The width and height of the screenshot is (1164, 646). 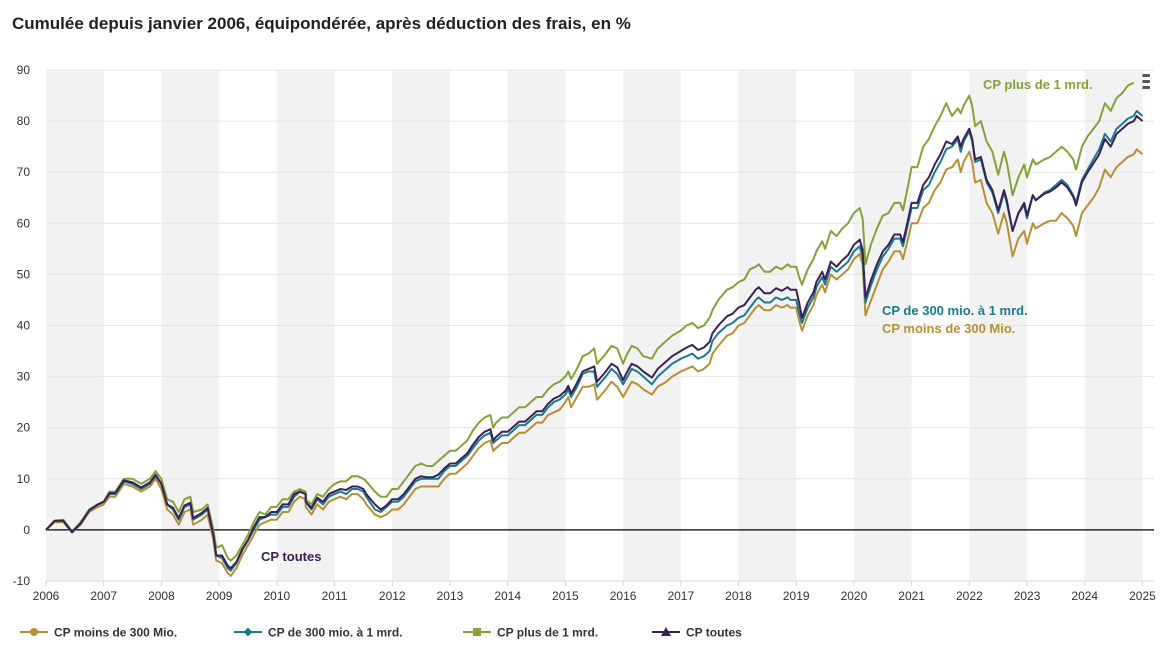 I want to click on x-tick-label: 2009, so click(x=219, y=596).